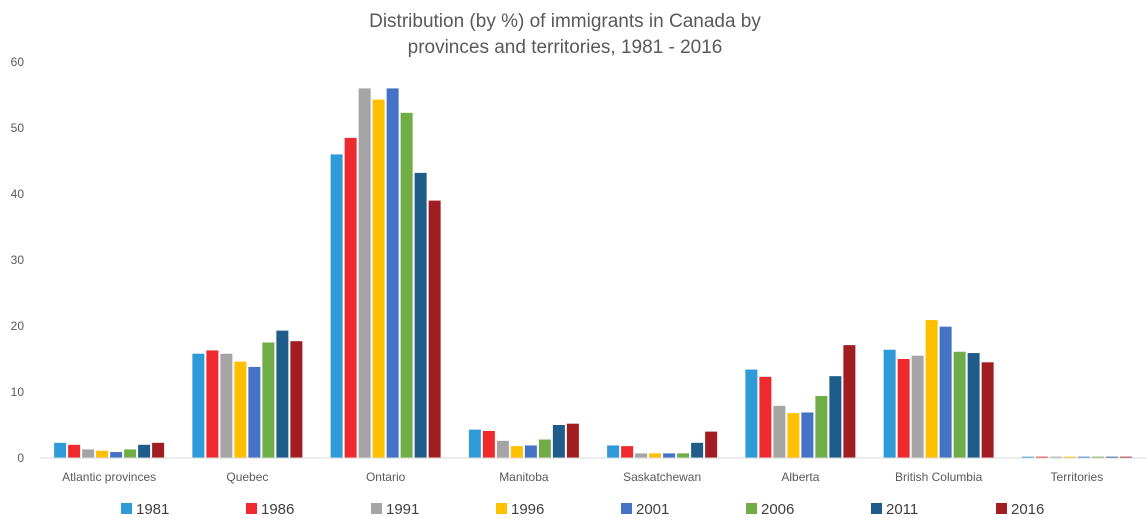  Describe the element at coordinates (565, 47) in the screenshot. I see `chart-title-line-2: provinces and territories, 1981 - 2016` at that location.